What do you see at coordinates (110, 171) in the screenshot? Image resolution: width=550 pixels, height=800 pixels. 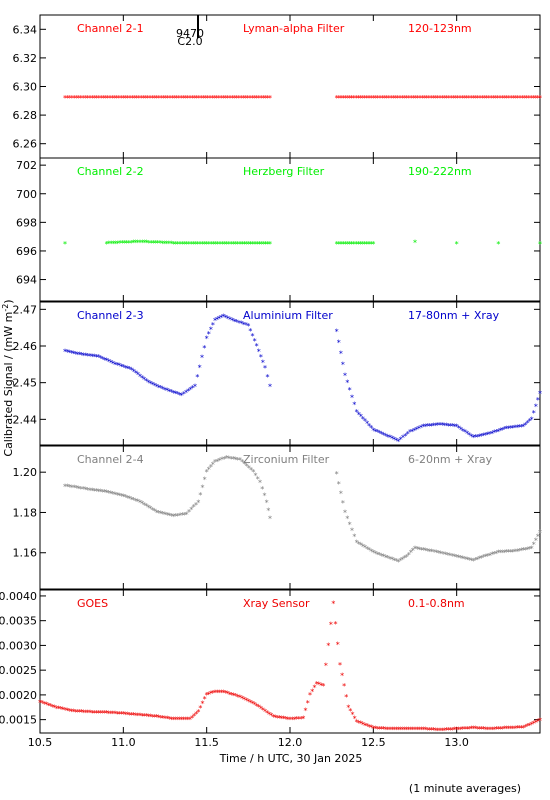 I see `panel-channel-label: Channel 2-2` at bounding box center [110, 171].